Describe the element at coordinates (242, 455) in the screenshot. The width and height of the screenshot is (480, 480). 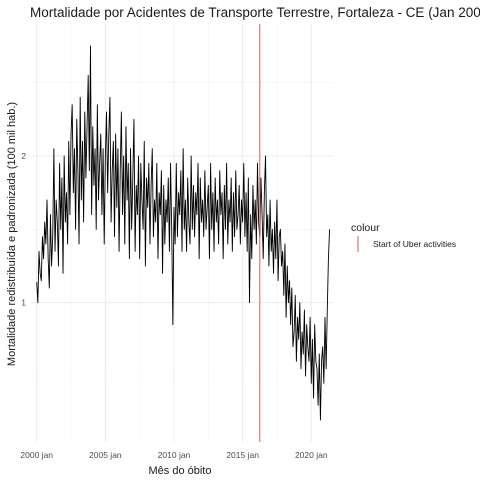
I see `x-tick-label: 2015 jan` at that location.